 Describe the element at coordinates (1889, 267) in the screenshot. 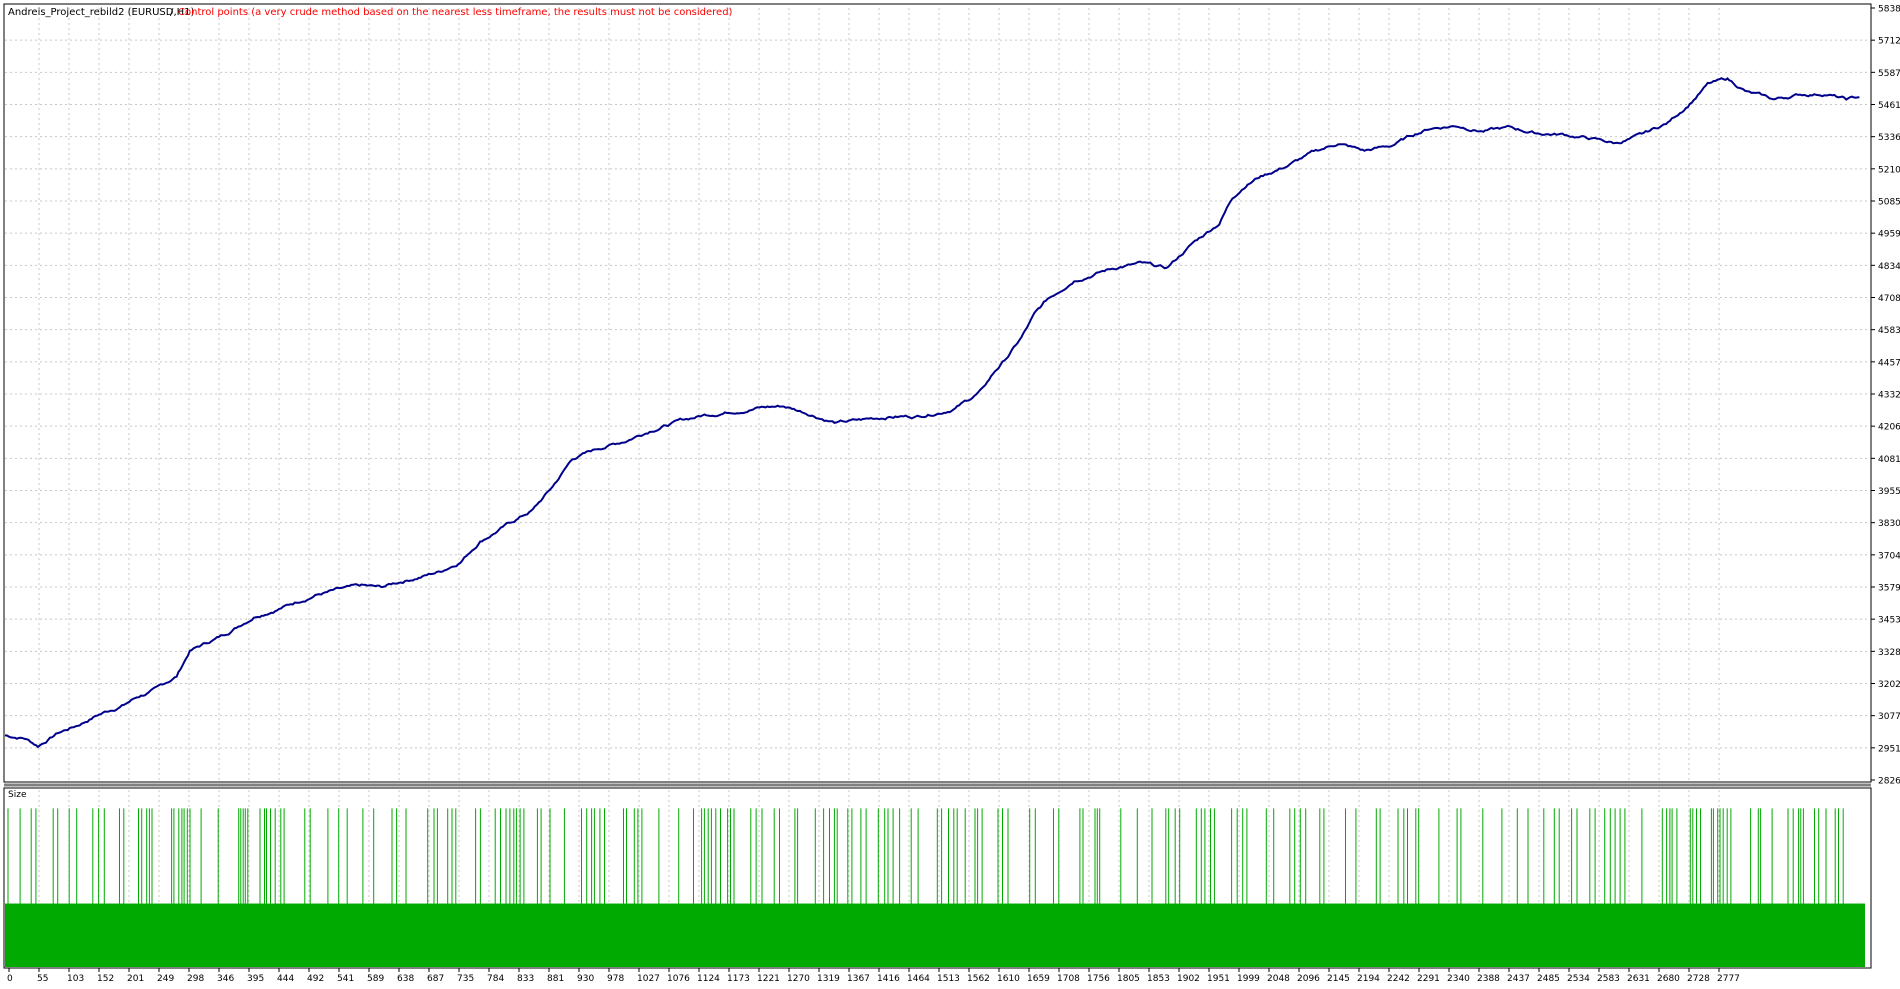

I see `y-tick-label: 4834` at that location.